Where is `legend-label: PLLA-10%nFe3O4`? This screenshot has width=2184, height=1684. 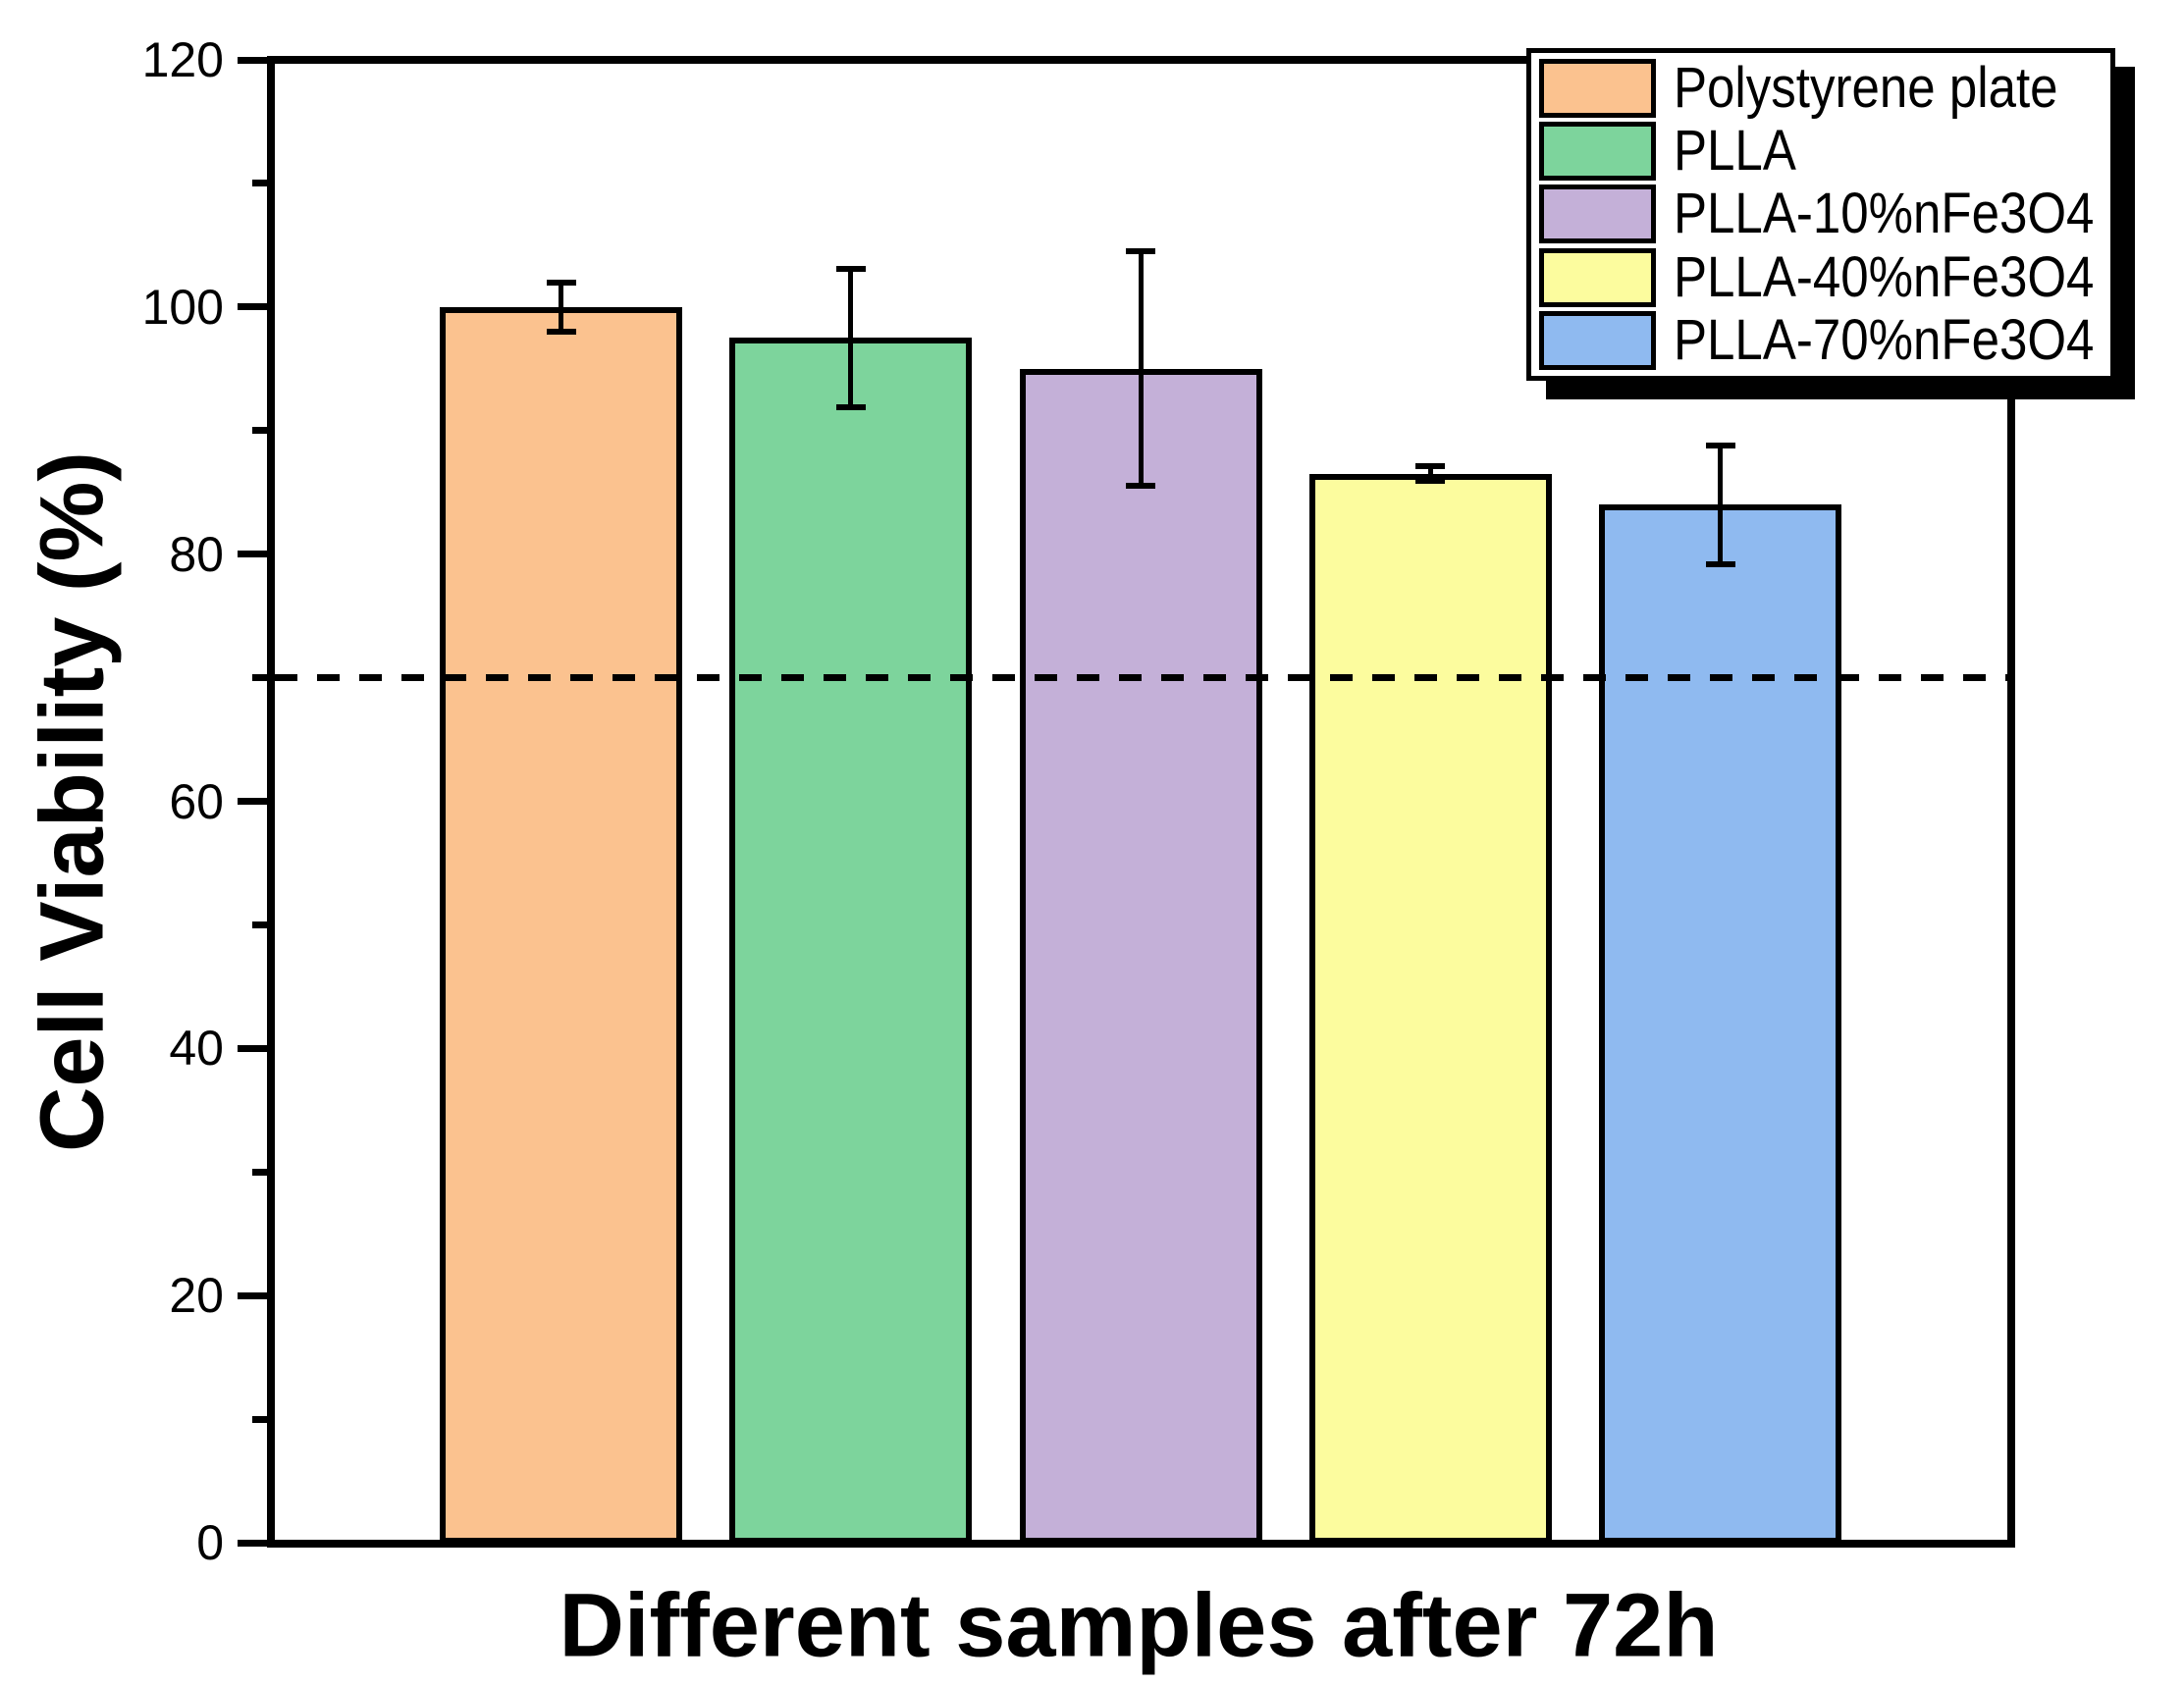 legend-label: PLLA-10%nFe3O4 is located at coordinates (1884, 214).